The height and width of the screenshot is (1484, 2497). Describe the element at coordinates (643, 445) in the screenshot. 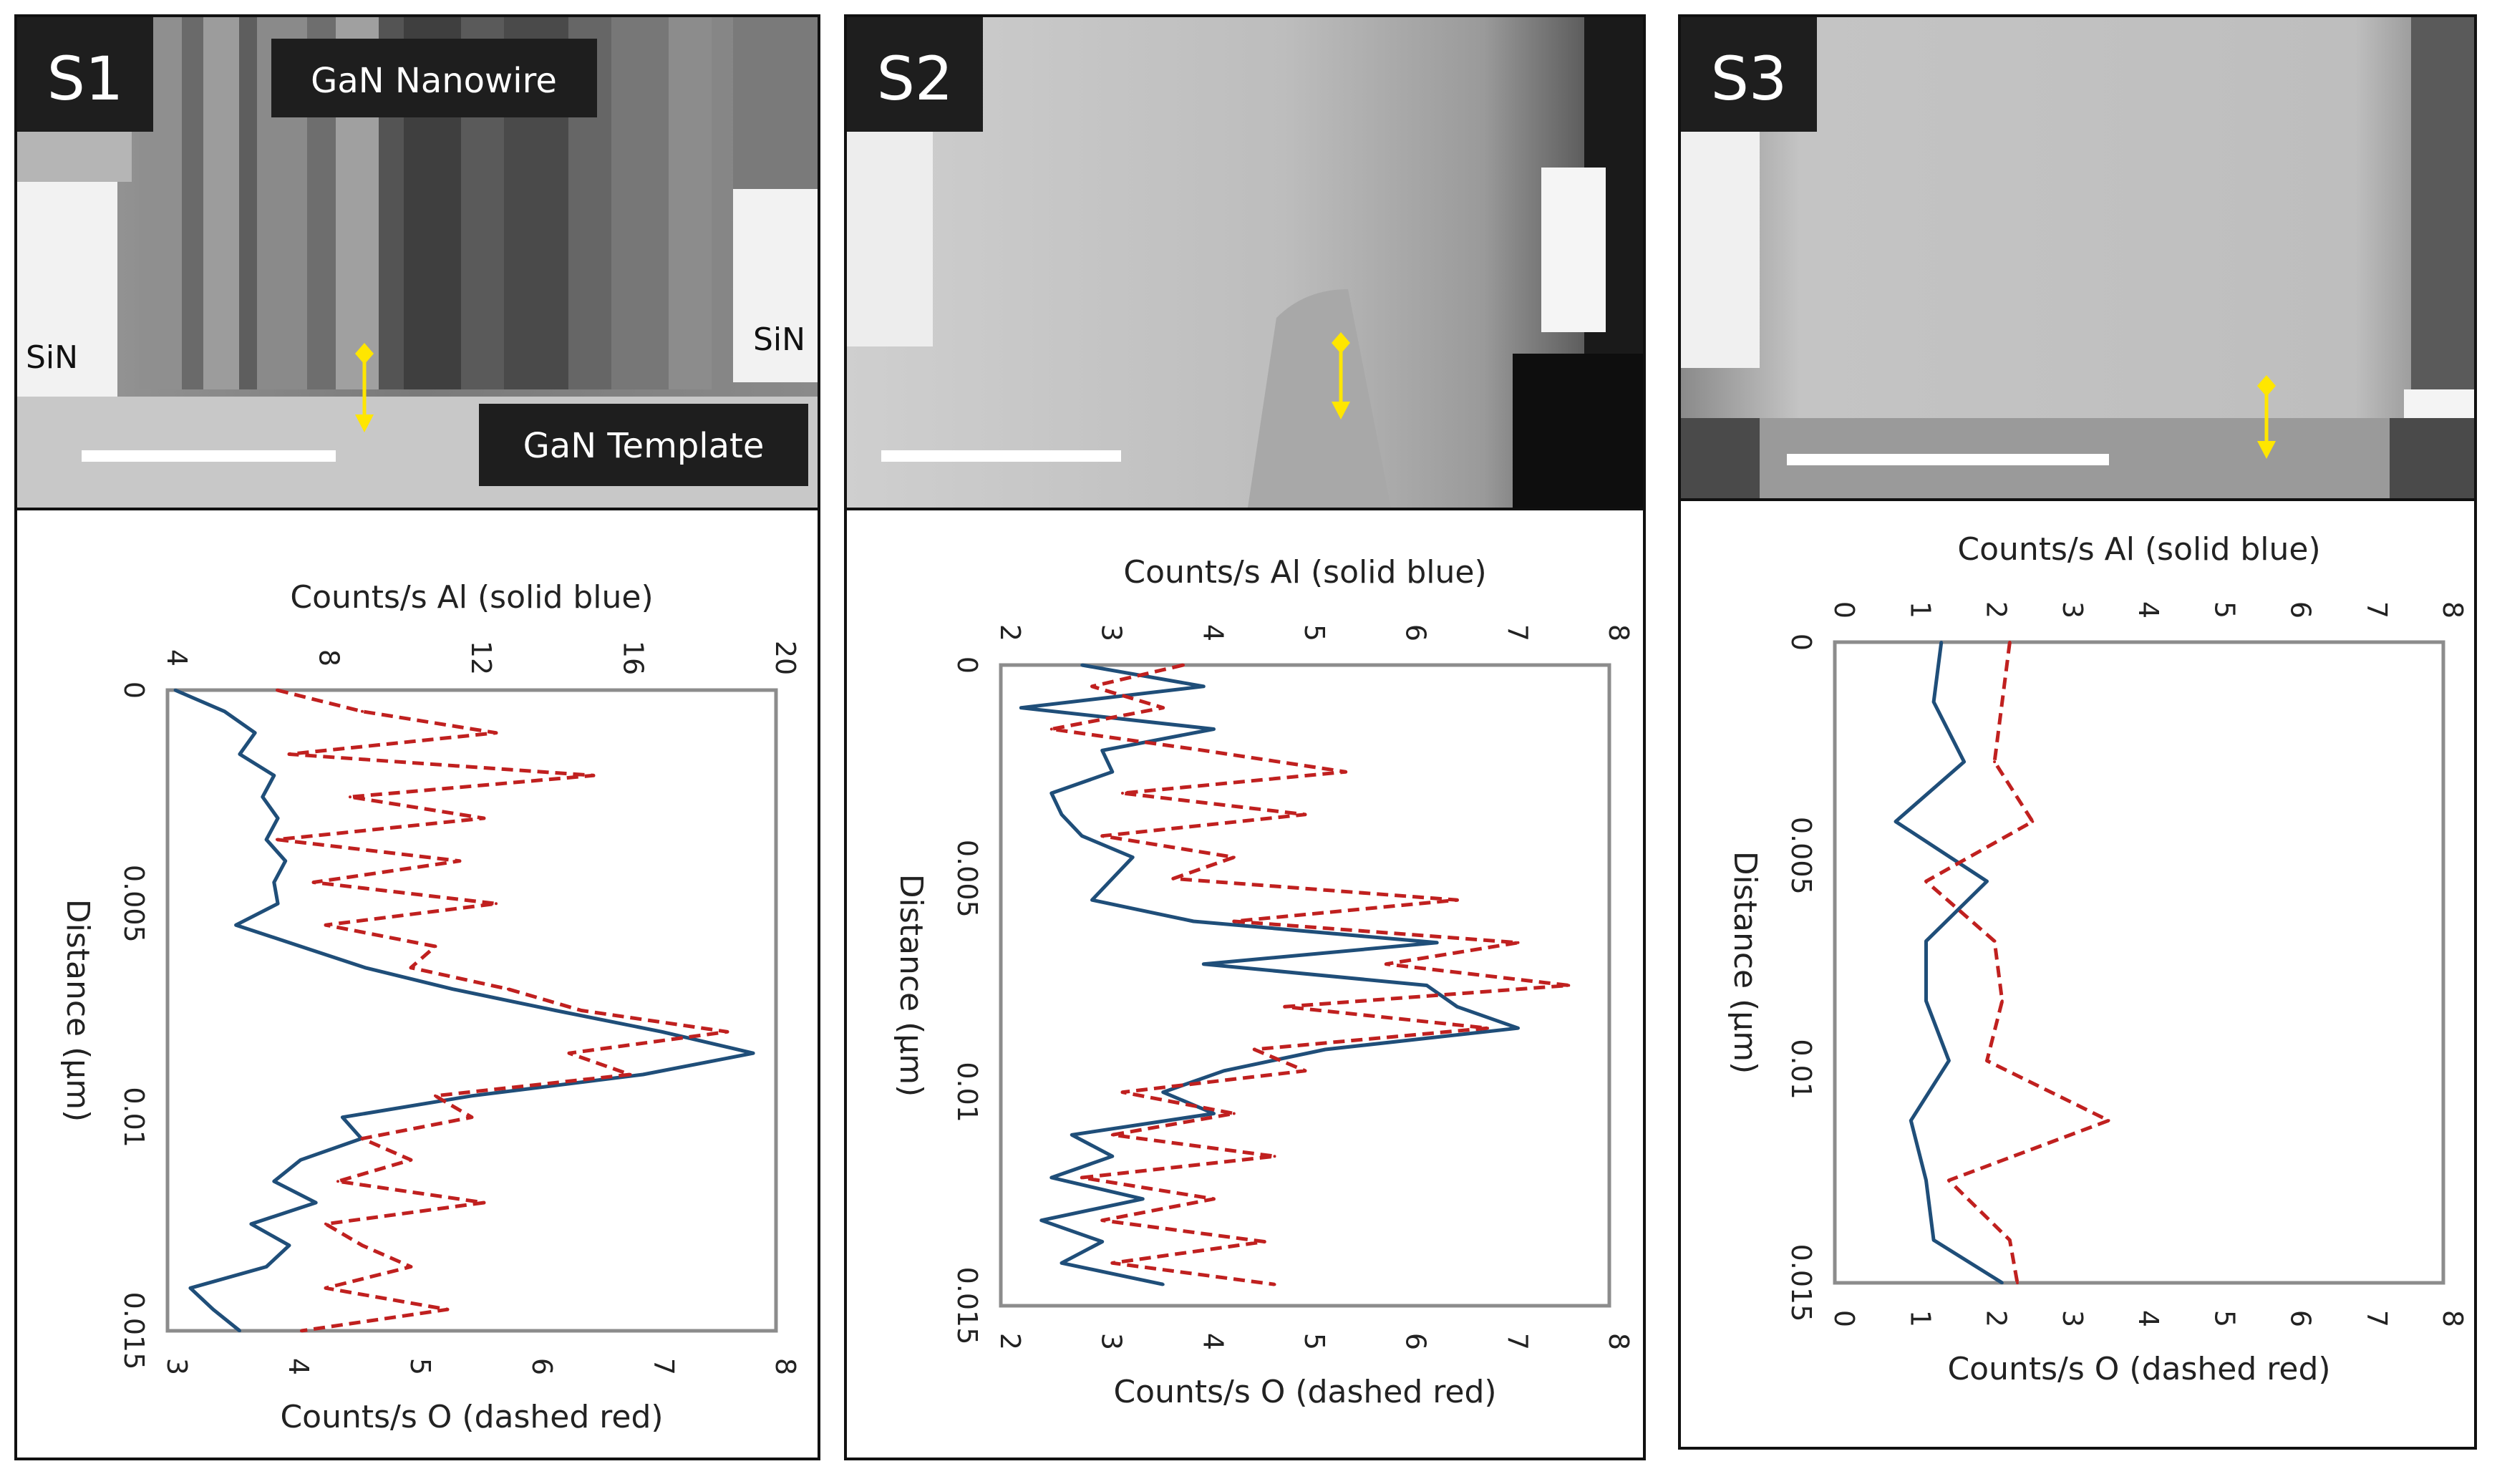

I see `label-box-template` at that location.